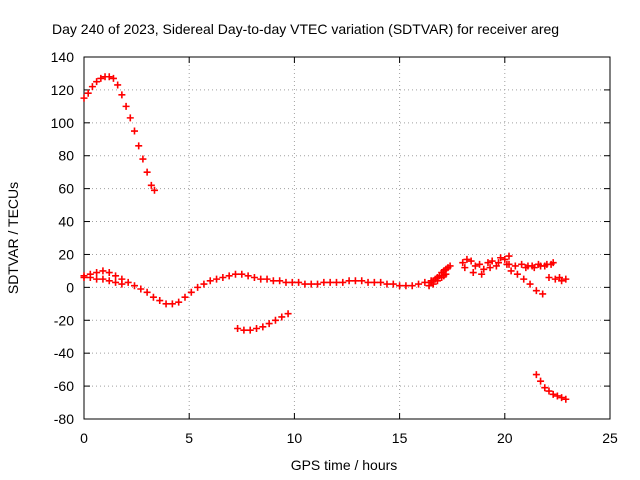 The height and width of the screenshot is (480, 640). Describe the element at coordinates (84, 438) in the screenshot. I see `x-tick-label: 0` at that location.